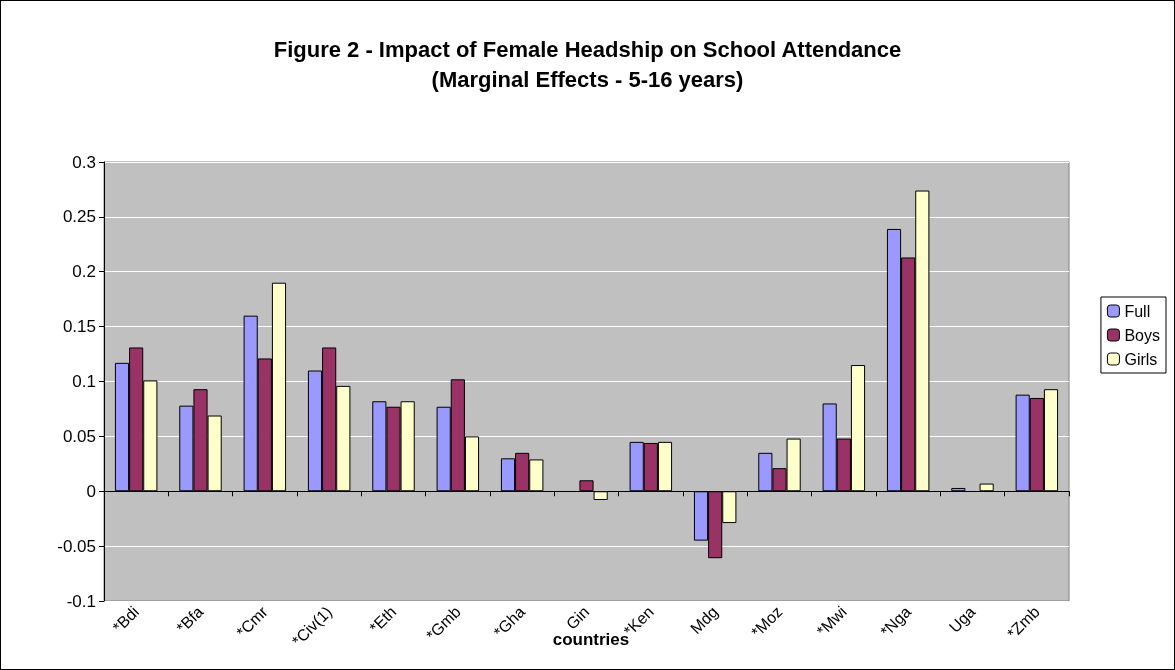  Describe the element at coordinates (1023, 622) in the screenshot. I see `x-tick-label: *Zmb` at that location.